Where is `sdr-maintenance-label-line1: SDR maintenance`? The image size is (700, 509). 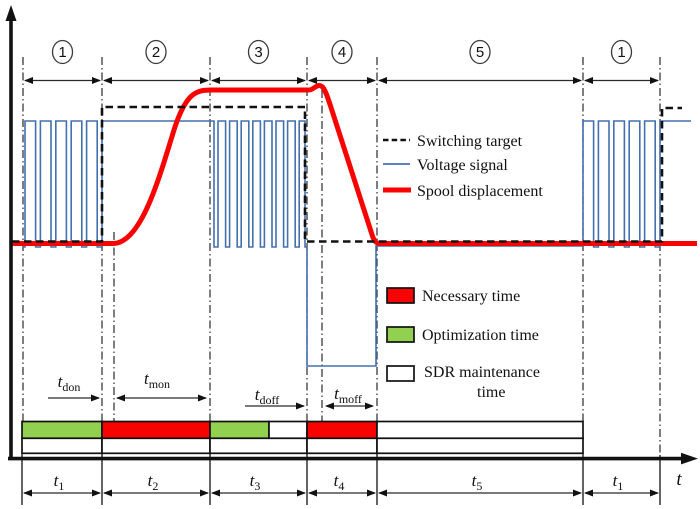 sdr-maintenance-label-line1: SDR maintenance is located at coordinates (482, 372).